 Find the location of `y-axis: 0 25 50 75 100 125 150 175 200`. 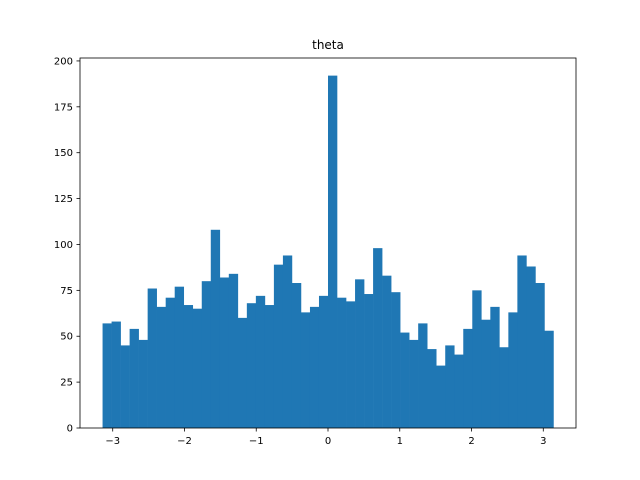

y-axis: 0 25 50 75 100 125 150 175 200 is located at coordinates (67, 245).